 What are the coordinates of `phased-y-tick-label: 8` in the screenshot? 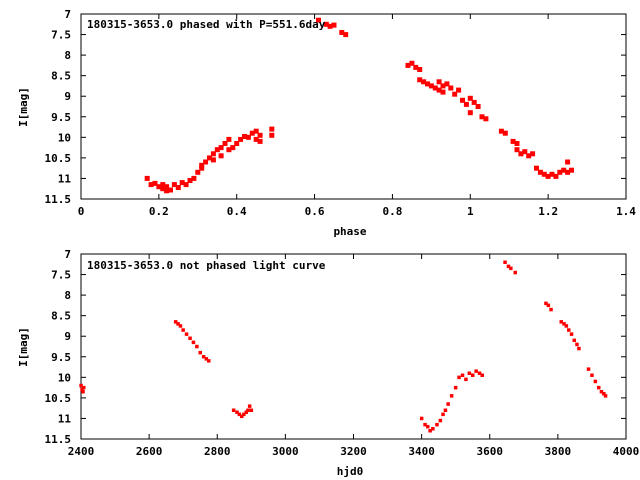 It's located at (67, 55).